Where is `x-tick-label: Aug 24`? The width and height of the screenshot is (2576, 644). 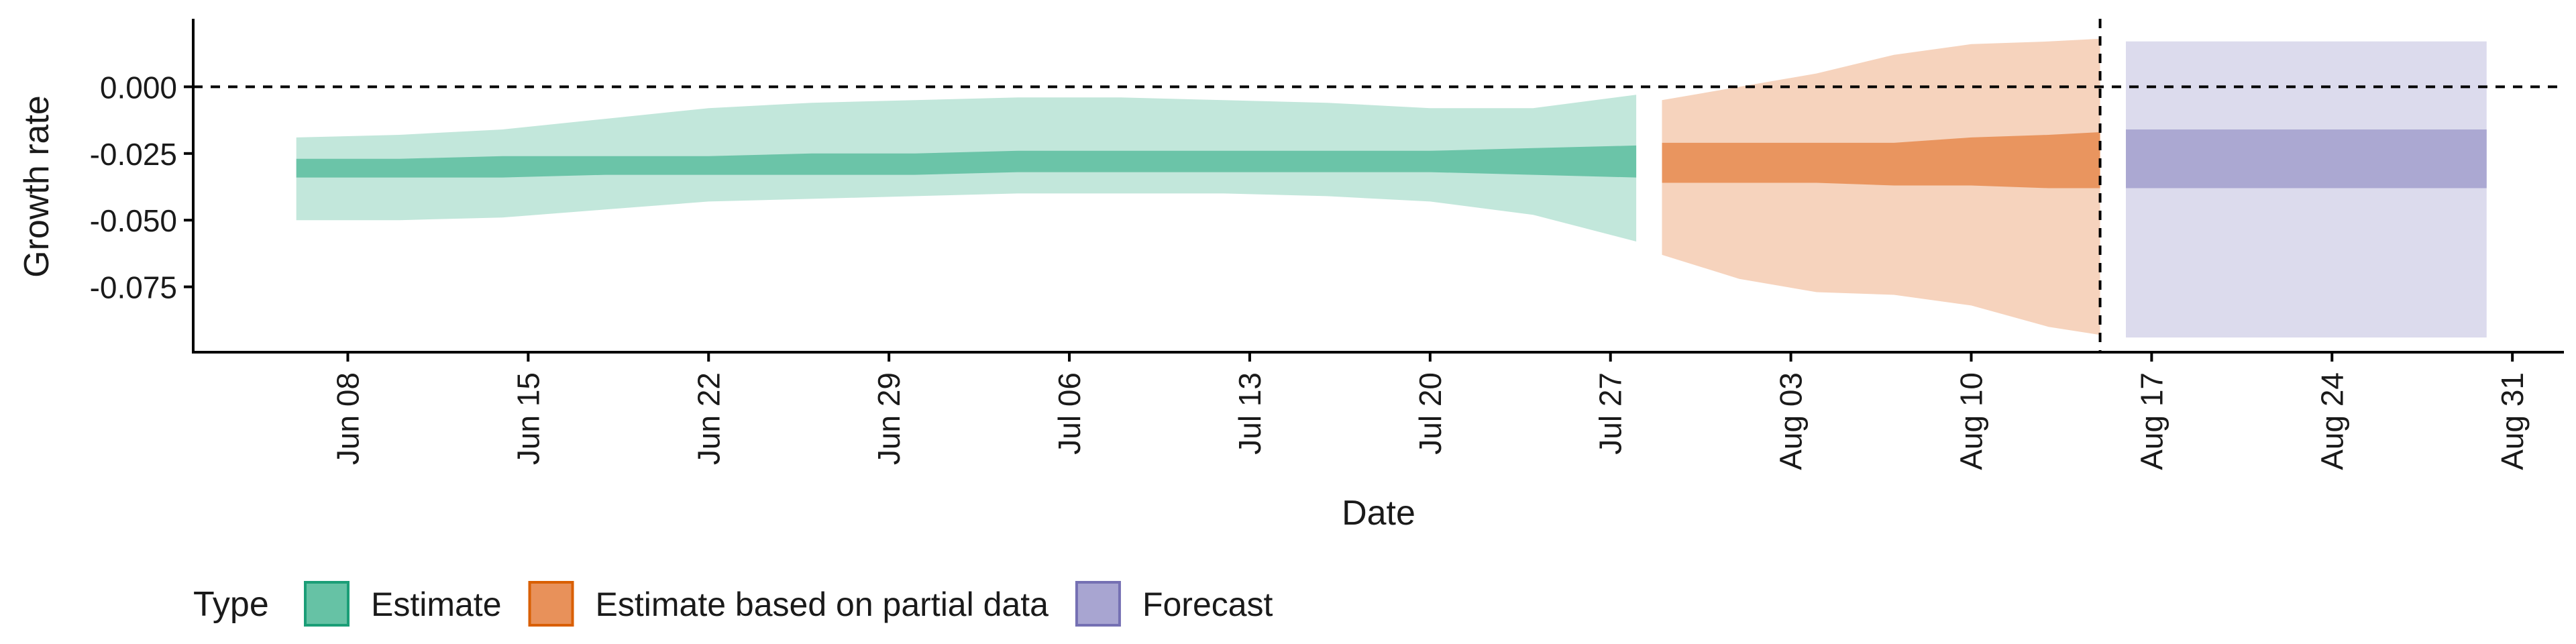 x-tick-label: Aug 24 is located at coordinates (2331, 421).